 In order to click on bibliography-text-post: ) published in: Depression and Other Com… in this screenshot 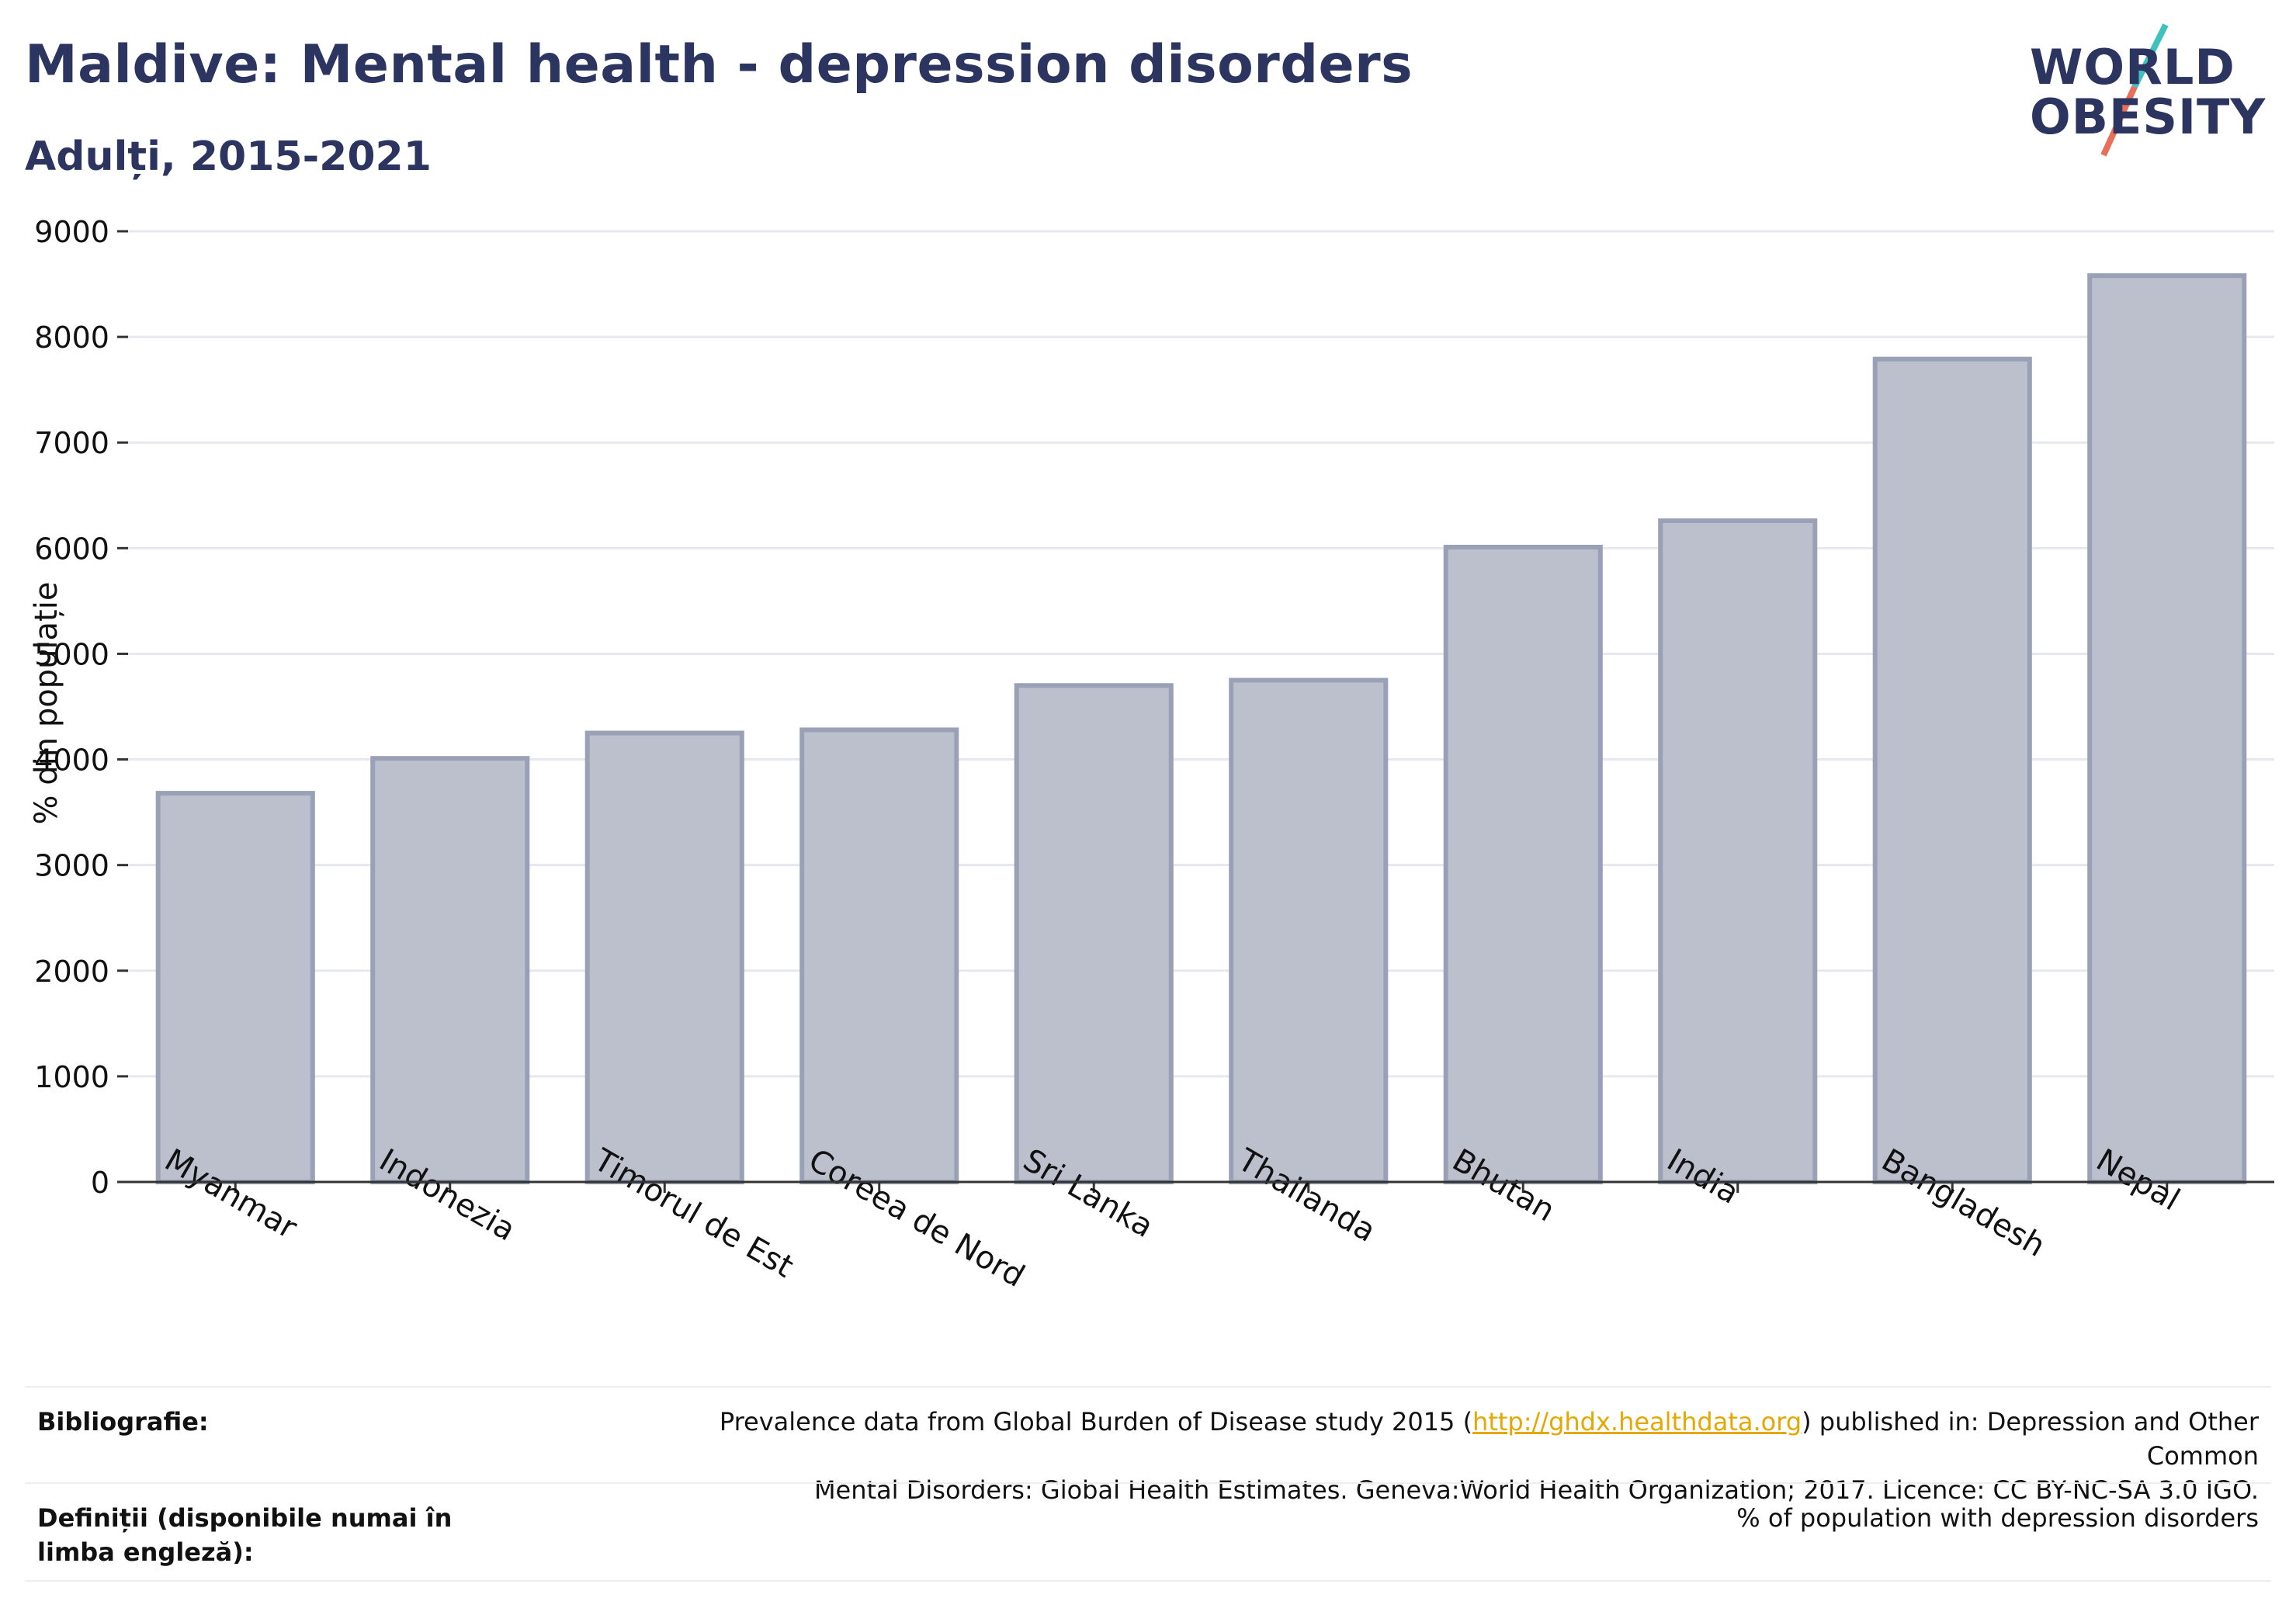, I will do `click(2030, 1439)`.